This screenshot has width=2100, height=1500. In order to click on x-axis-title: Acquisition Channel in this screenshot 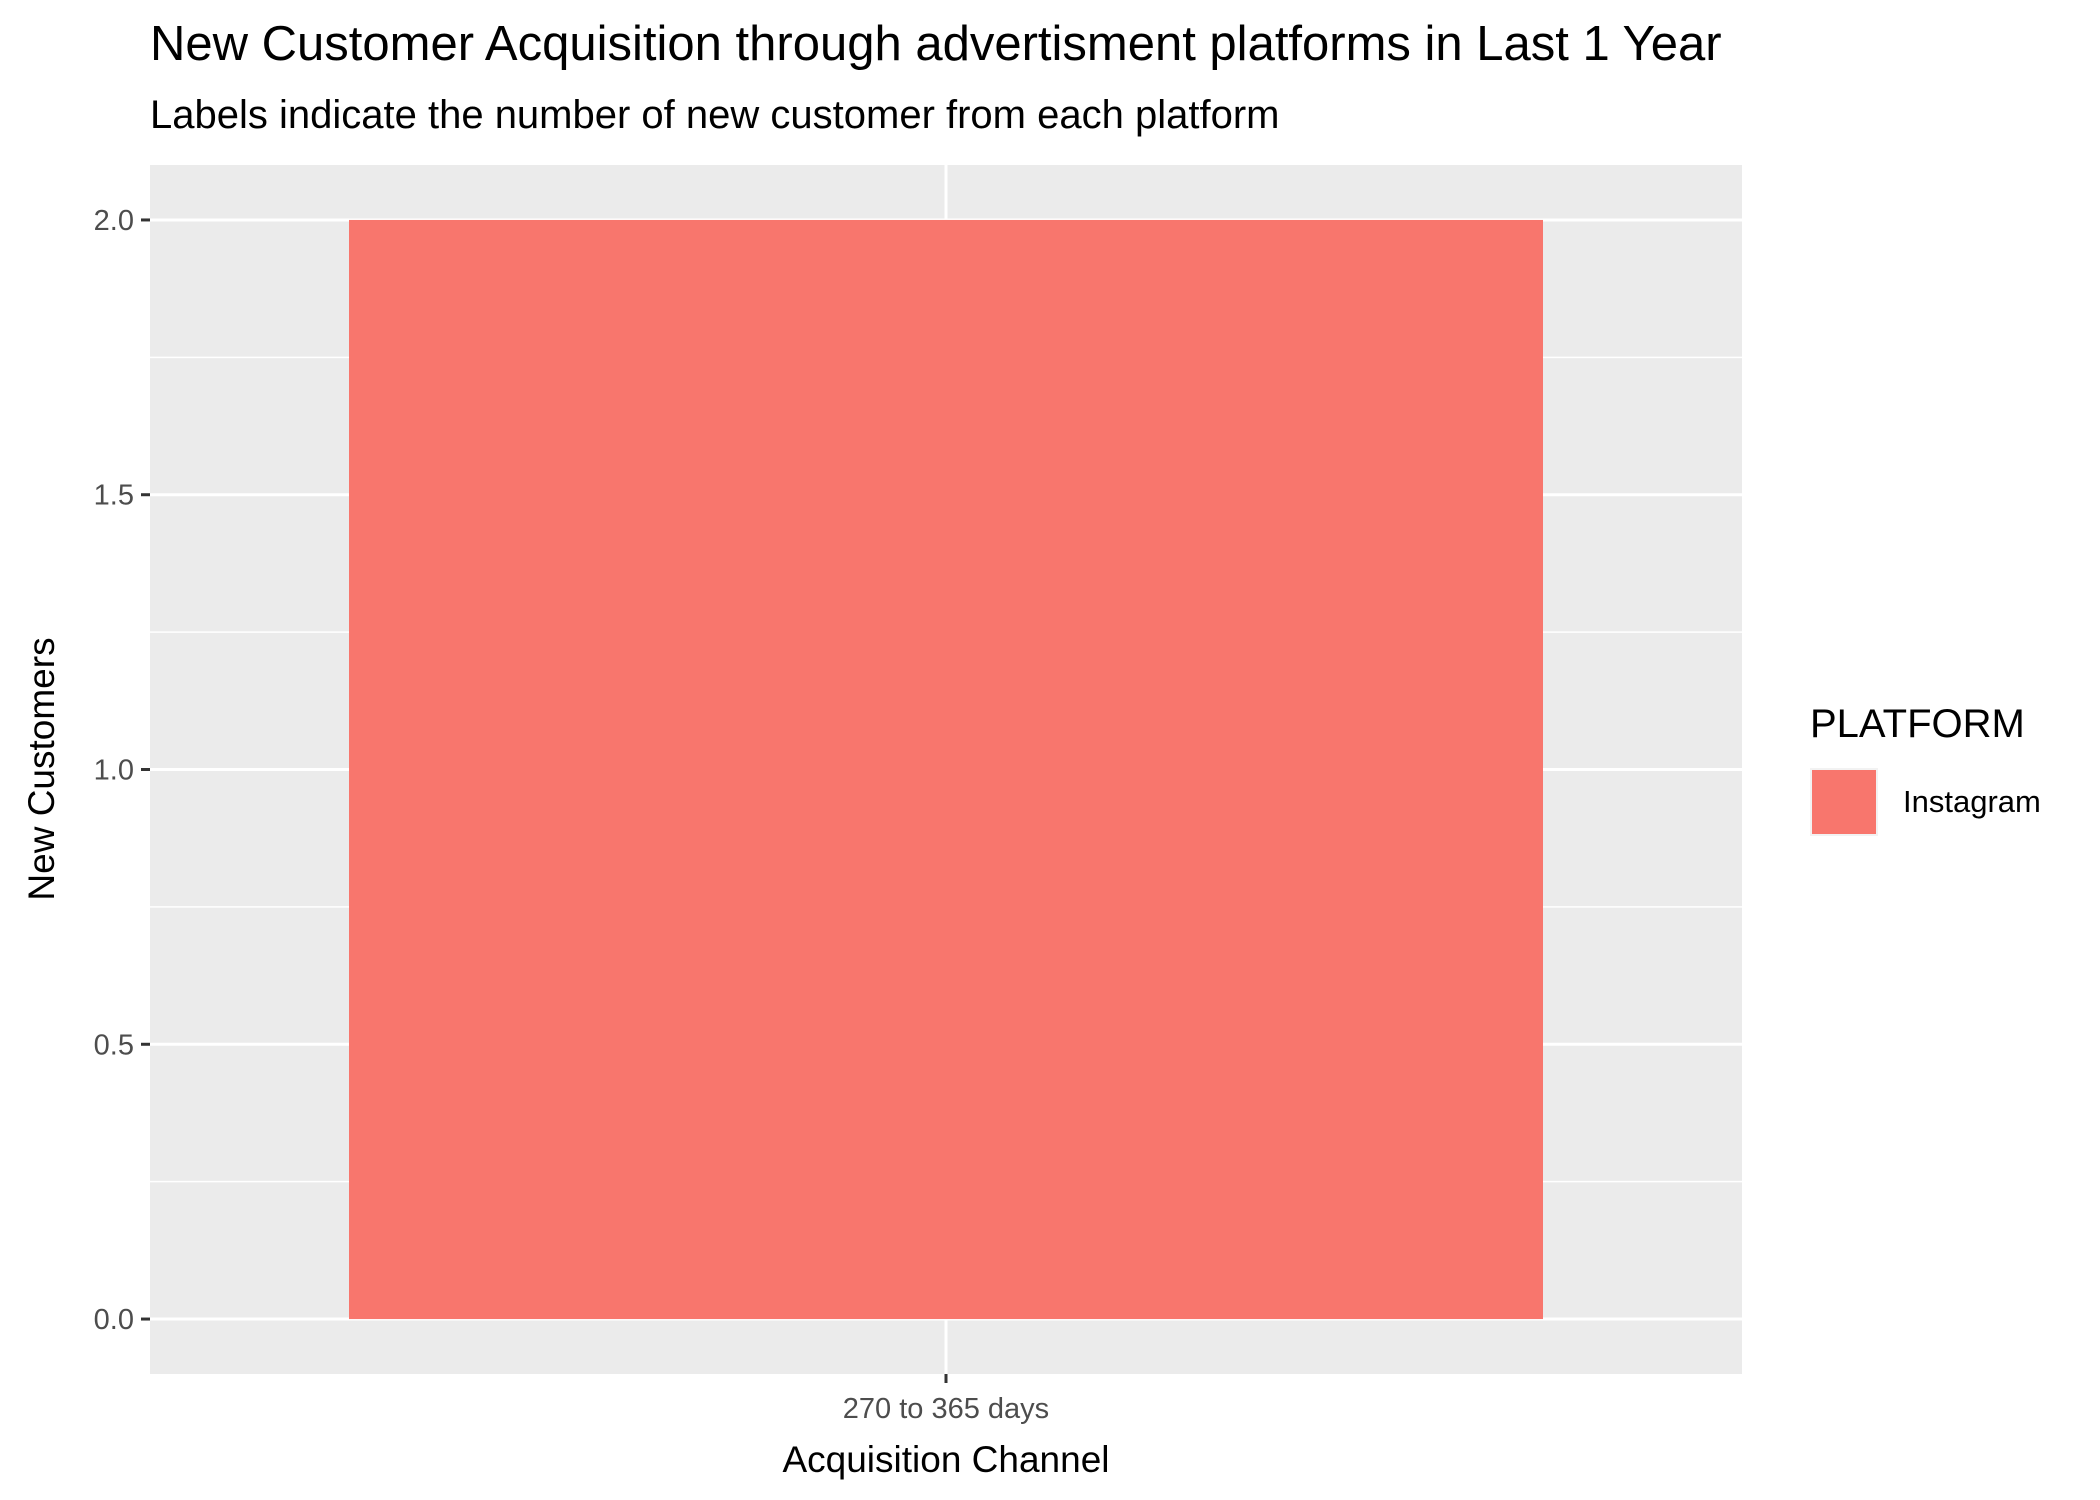, I will do `click(945, 1459)`.